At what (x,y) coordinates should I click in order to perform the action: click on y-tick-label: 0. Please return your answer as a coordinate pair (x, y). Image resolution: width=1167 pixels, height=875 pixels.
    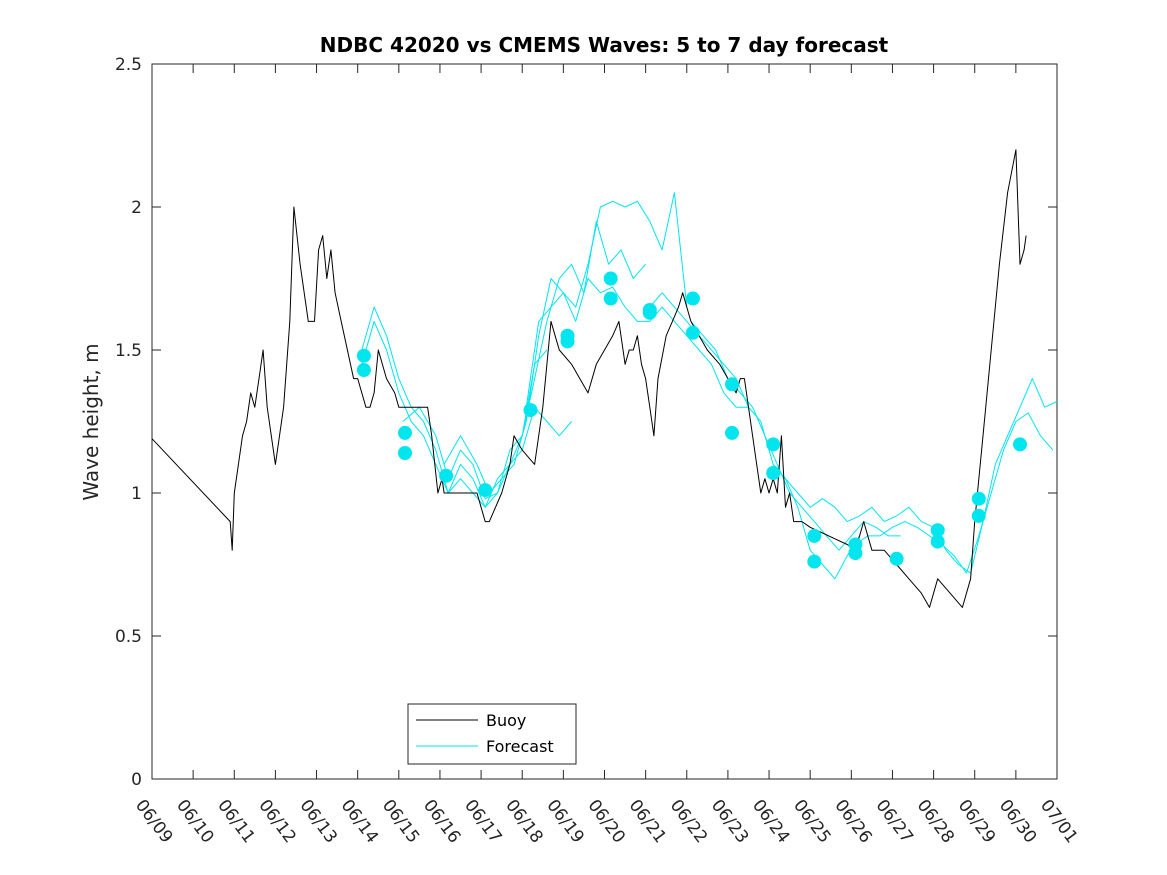
    Looking at the image, I should click on (136, 780).